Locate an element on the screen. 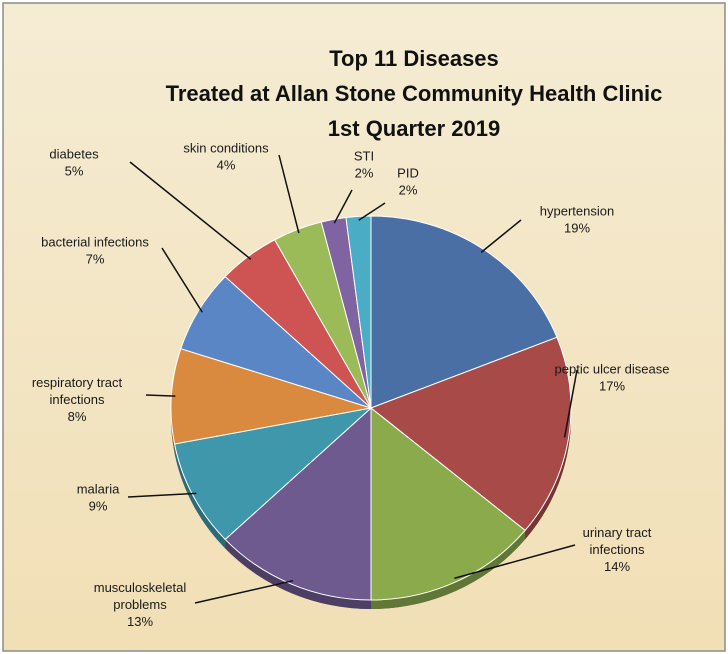  leader-line-urinary-tract-infections is located at coordinates (515, 561).